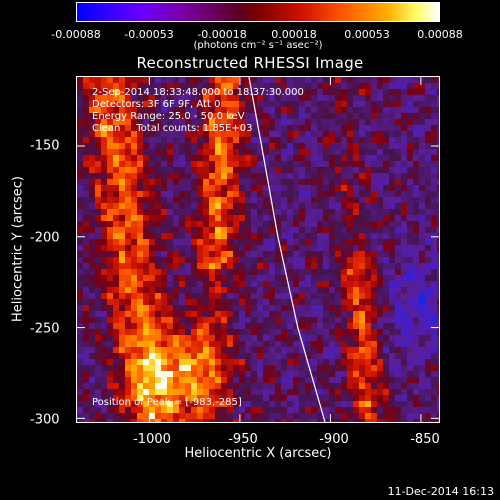 Image resolution: width=500 pixels, height=500 pixels. I want to click on colorbar-tick-label: -0.00088, so click(76, 34).